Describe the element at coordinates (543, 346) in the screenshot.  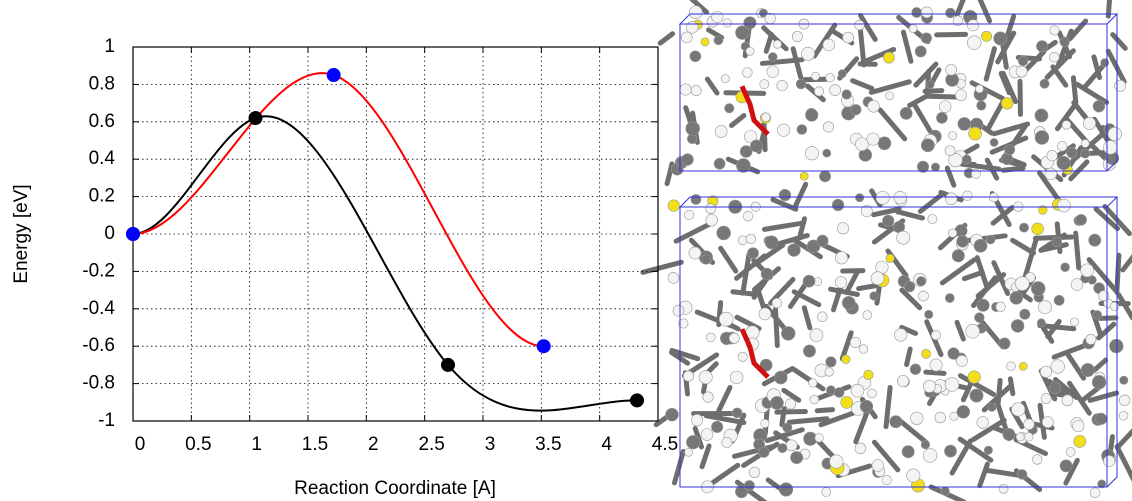
I see `data-point` at that location.